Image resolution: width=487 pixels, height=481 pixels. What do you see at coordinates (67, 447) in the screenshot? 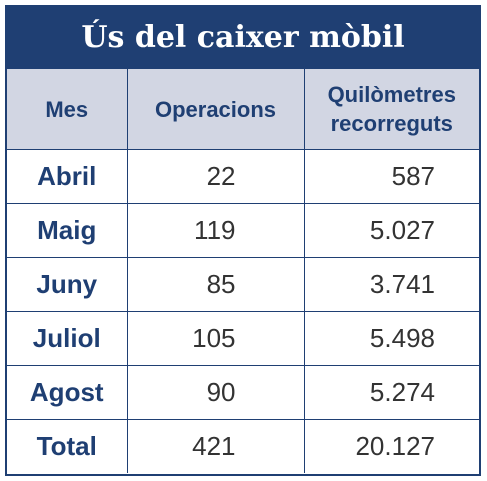
I see `total-label-cell: Total` at bounding box center [67, 447].